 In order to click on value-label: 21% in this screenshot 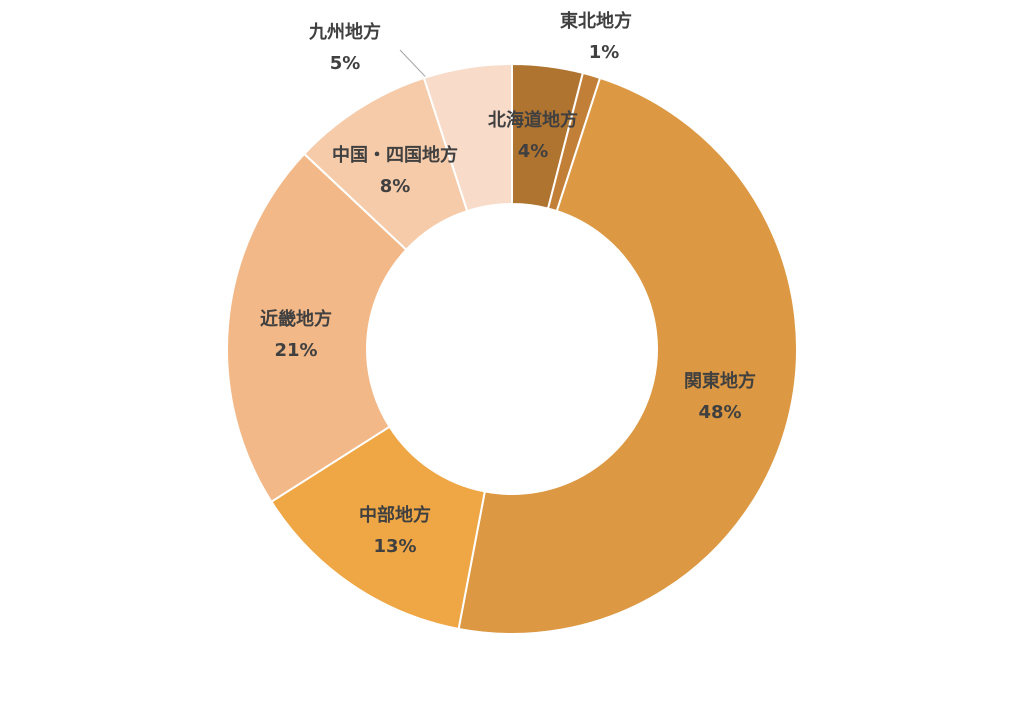, I will do `click(295, 350)`.